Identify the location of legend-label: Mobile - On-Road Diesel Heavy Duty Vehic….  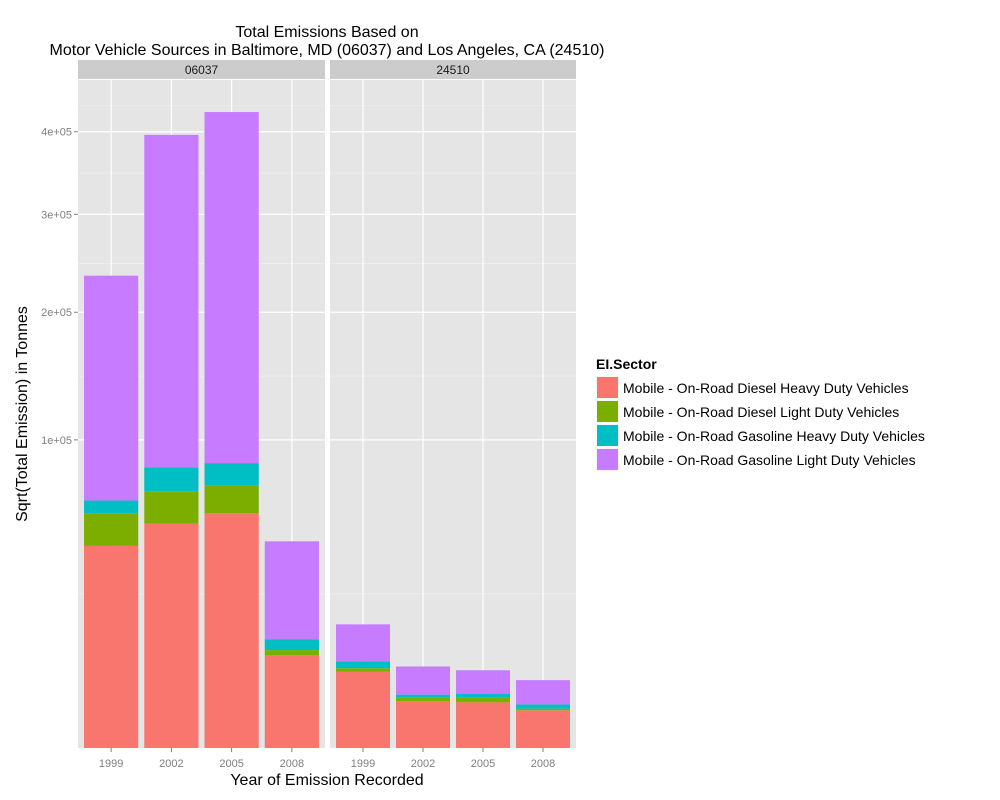
(766, 388).